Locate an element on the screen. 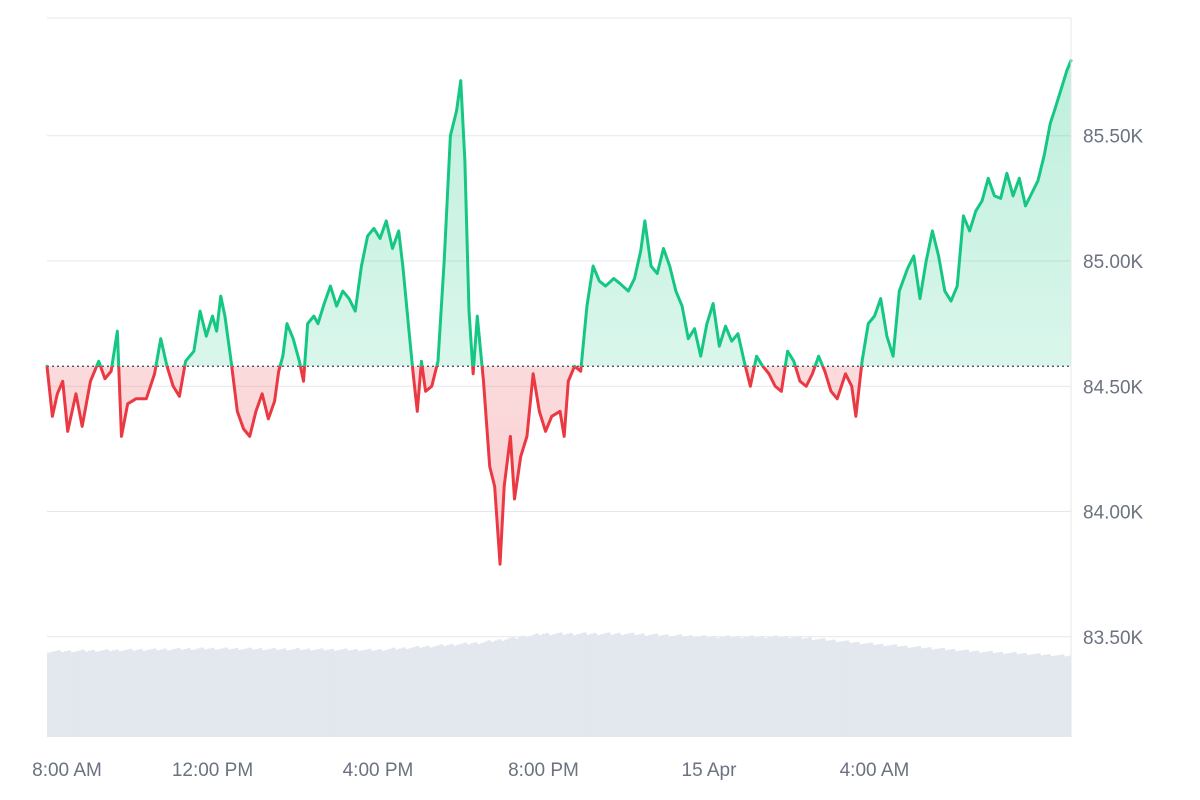 The width and height of the screenshot is (1200, 800). y-tick-label: 83.50K is located at coordinates (1113, 638).